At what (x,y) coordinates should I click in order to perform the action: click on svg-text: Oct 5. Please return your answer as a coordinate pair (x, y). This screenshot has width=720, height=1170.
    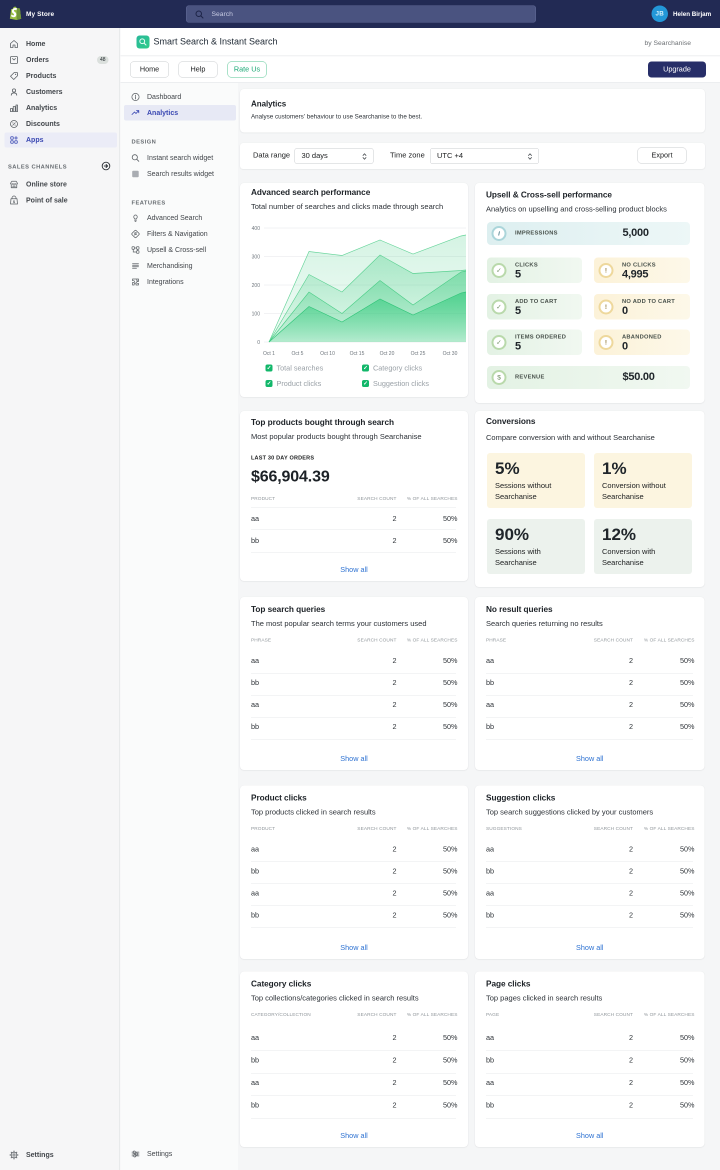
    Looking at the image, I should click on (298, 354).